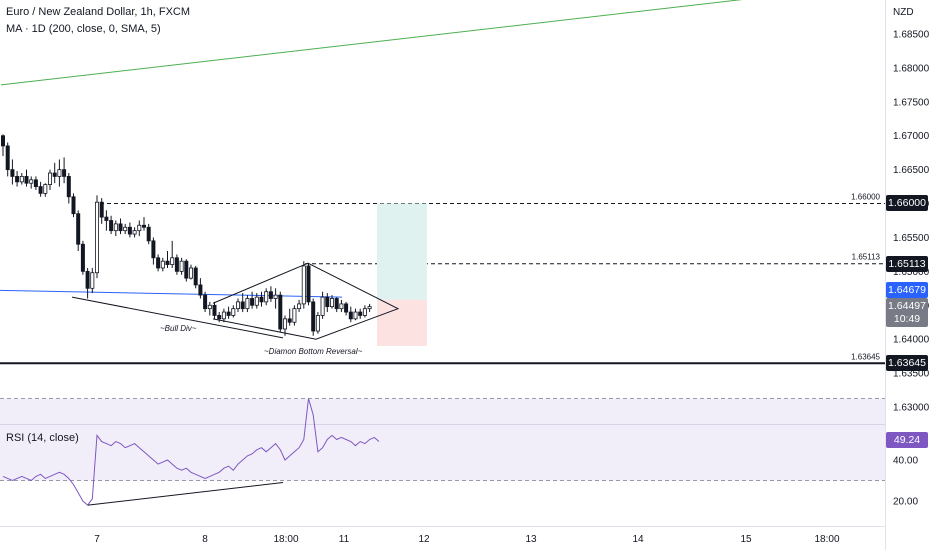 The width and height of the screenshot is (932, 550). I want to click on drawings-layer, so click(235, 301).